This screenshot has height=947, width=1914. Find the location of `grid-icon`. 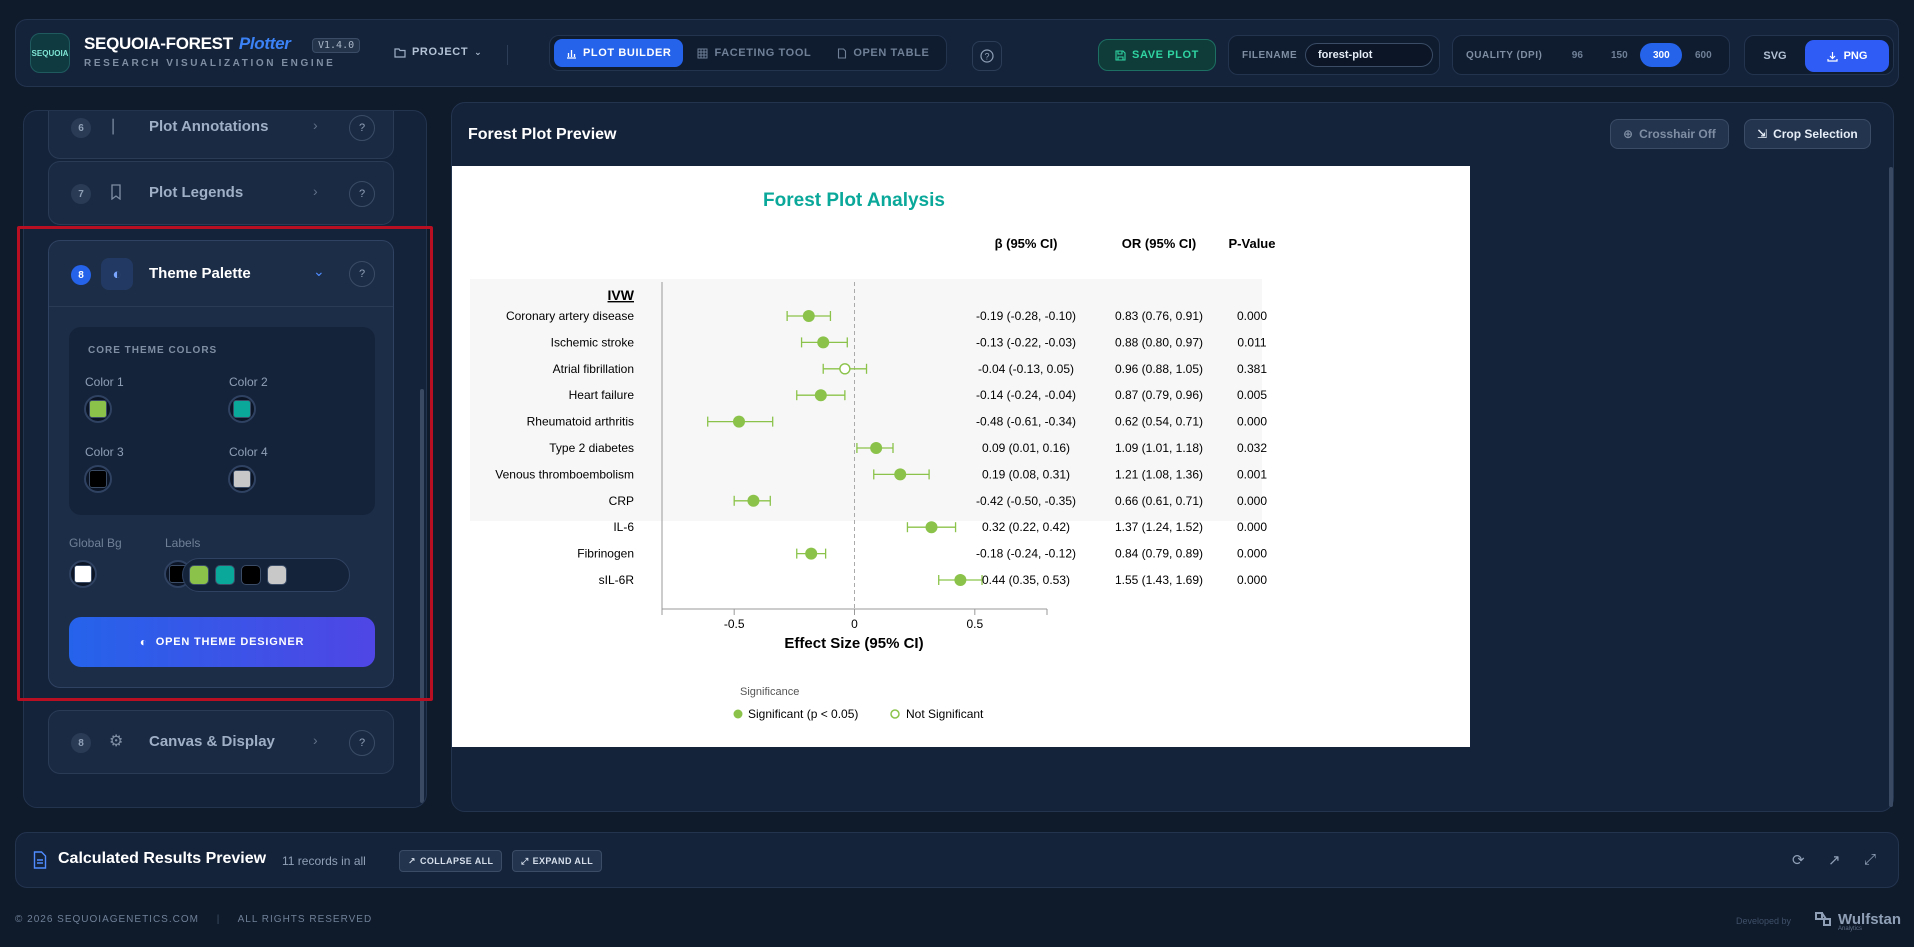

grid-icon is located at coordinates (702, 53).